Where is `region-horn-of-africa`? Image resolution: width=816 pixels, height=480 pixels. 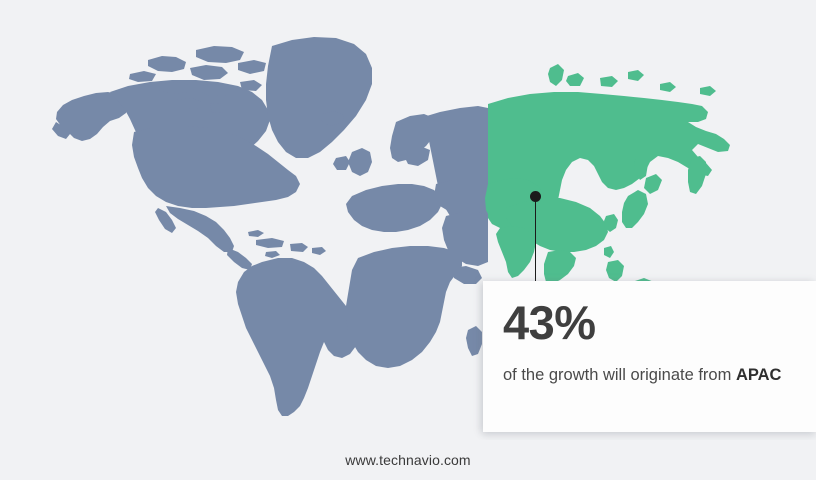 region-horn-of-africa is located at coordinates (467, 275).